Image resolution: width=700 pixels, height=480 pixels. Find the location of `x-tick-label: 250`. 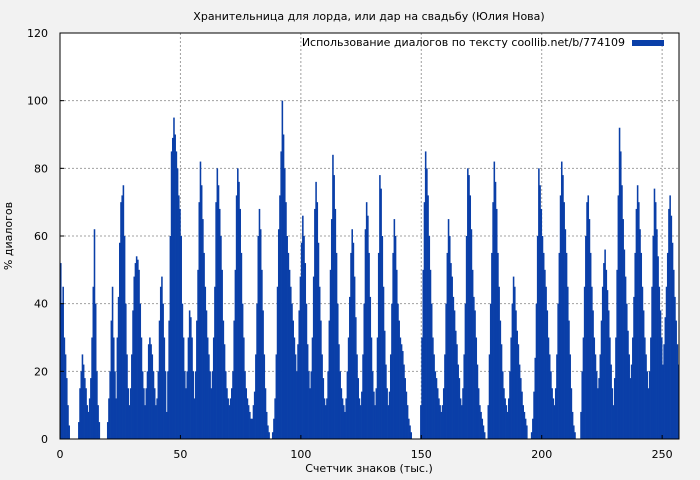

x-tick-label: 250 is located at coordinates (662, 454).